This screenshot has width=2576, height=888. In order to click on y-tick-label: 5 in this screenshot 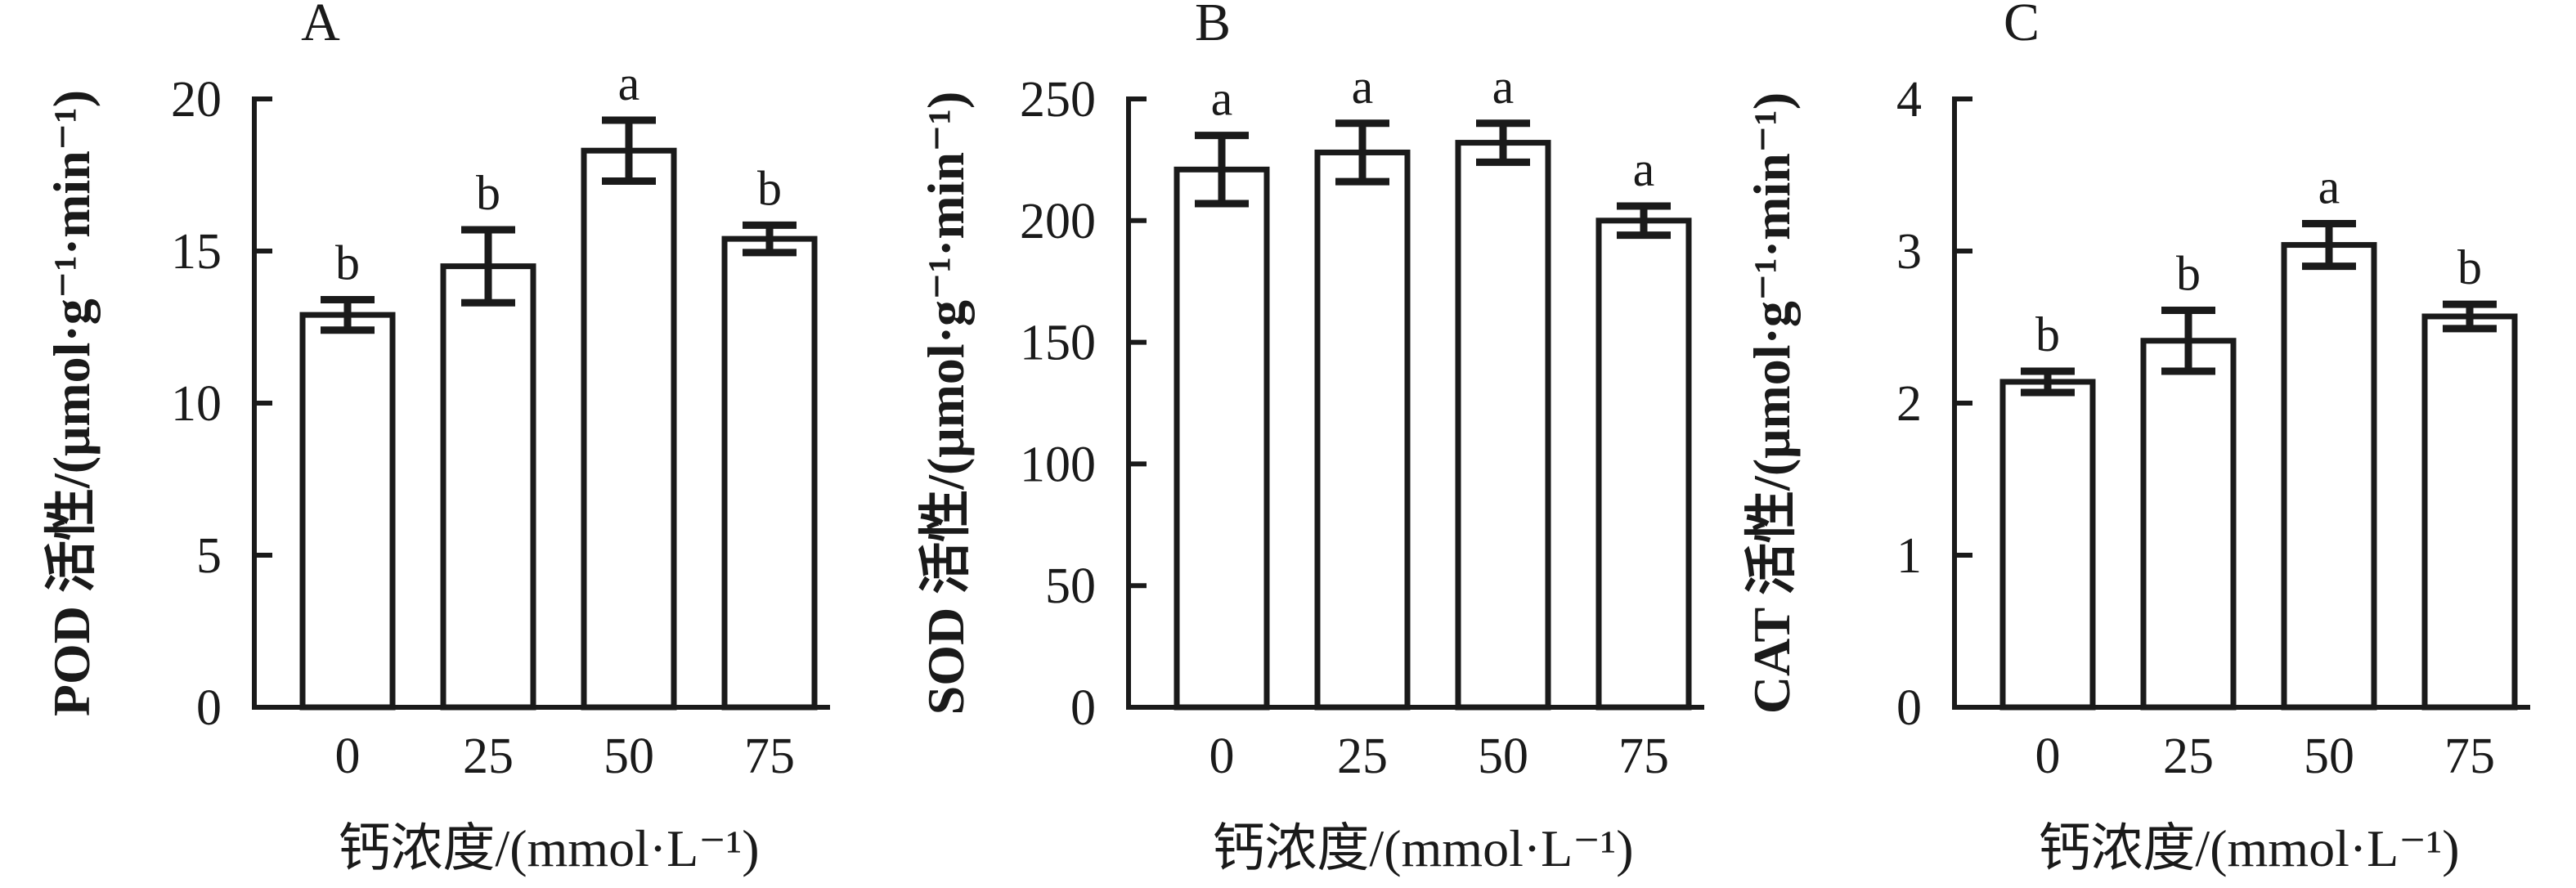, I will do `click(209, 556)`.